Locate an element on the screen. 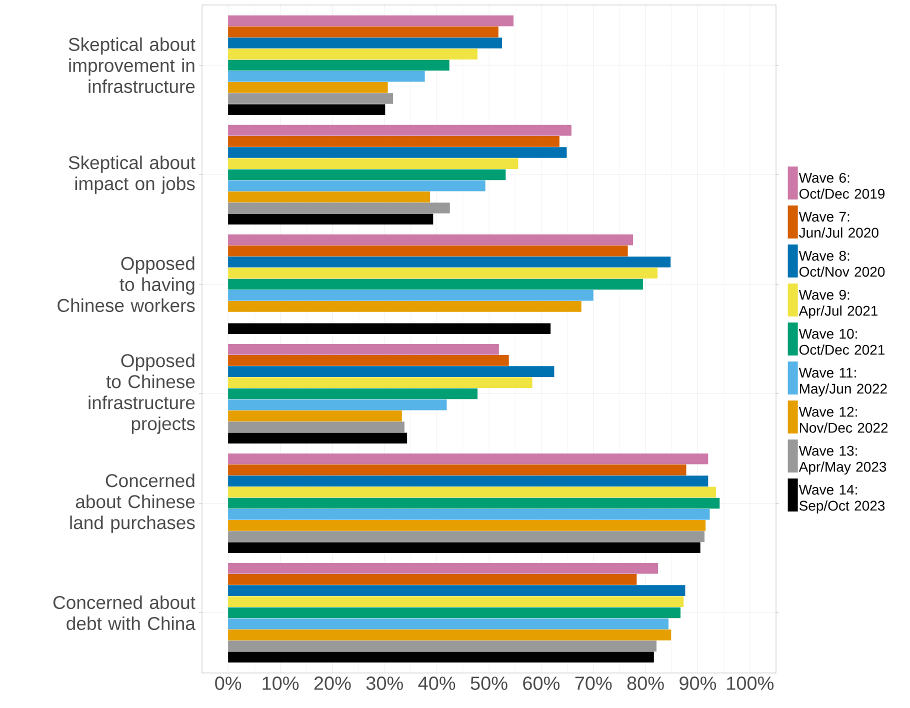 The image size is (910, 708). legend-label: Wave 14: Sep/Oct 2023 is located at coordinates (841, 499).